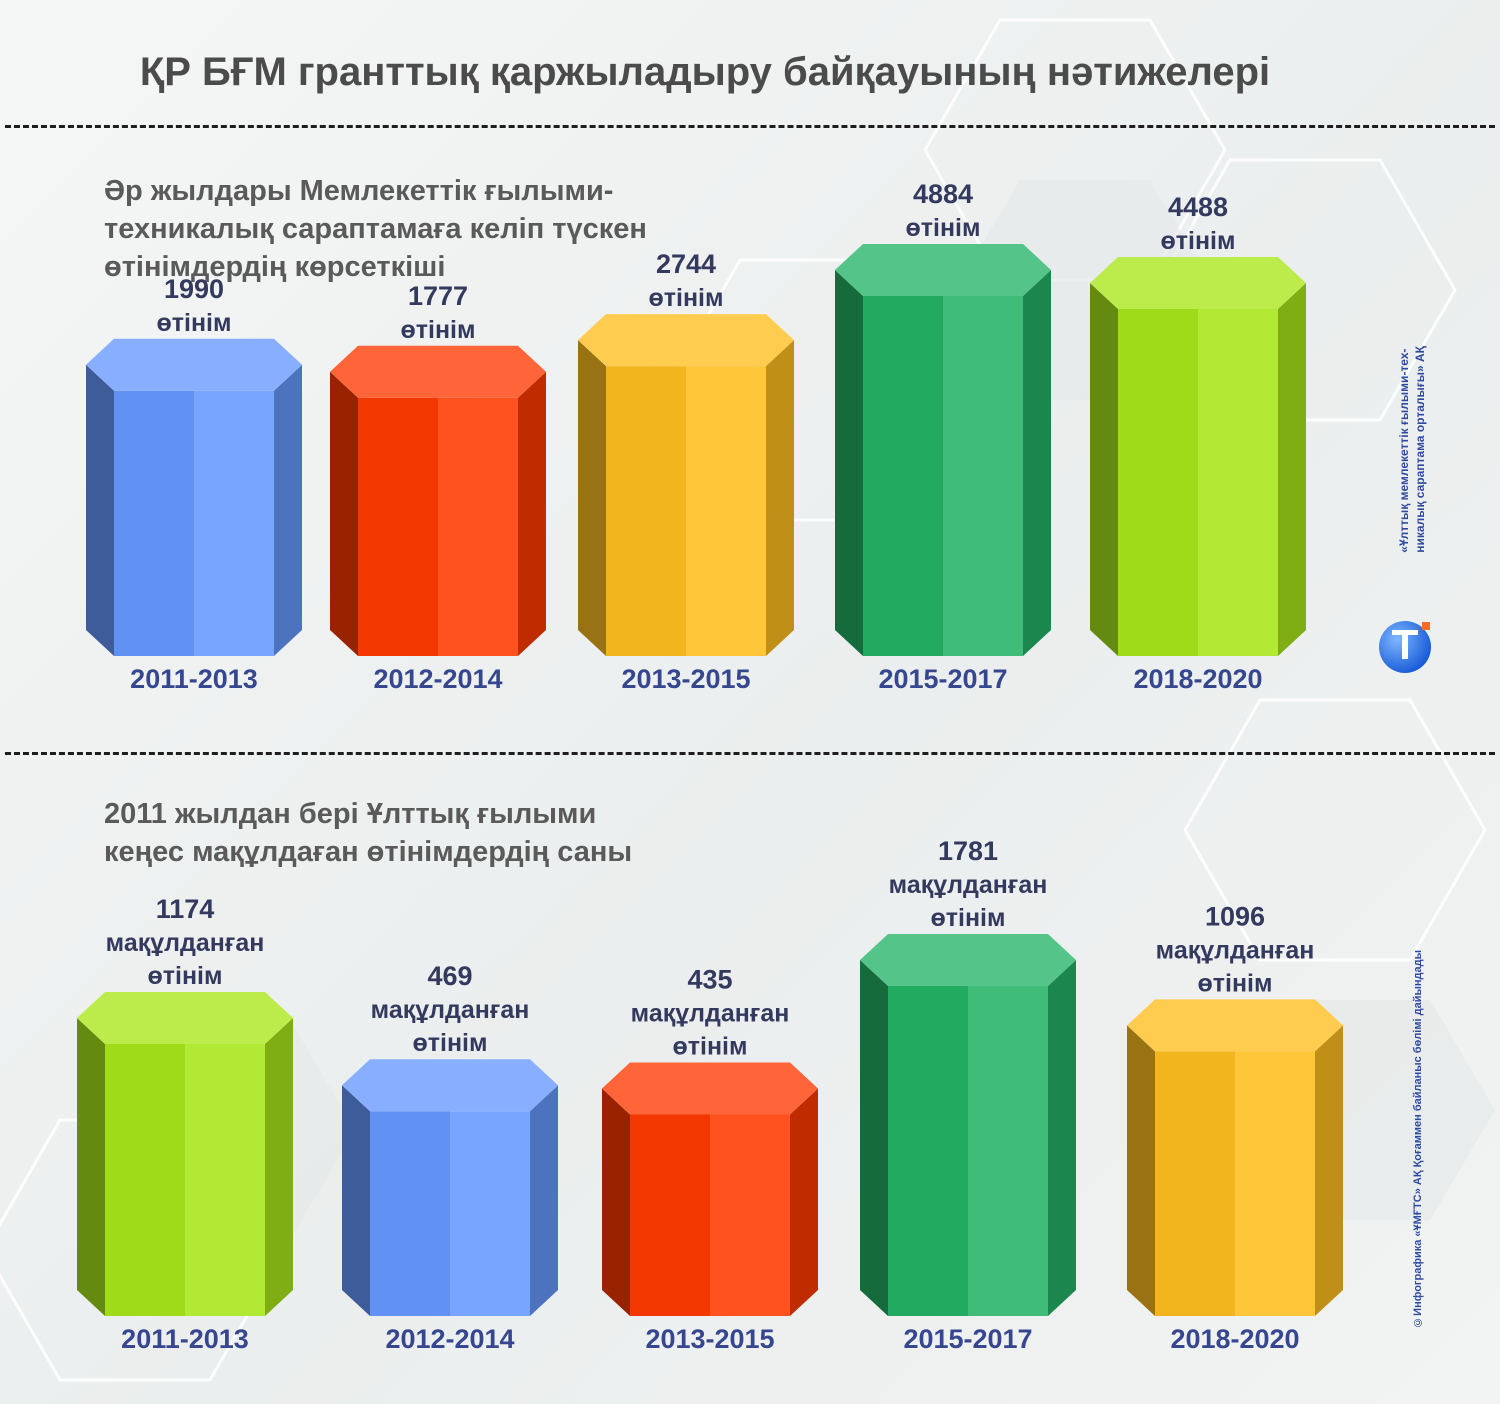 This screenshot has width=1500, height=1404. I want to click on bar-value-label: 1990, so click(194, 289).